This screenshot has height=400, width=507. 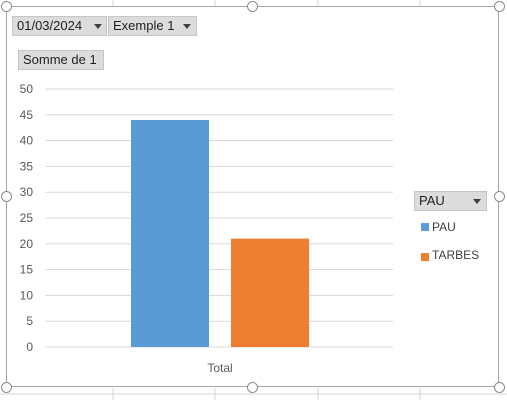 What do you see at coordinates (50, 25) in the screenshot?
I see `date-filter-label: 01/03/2024` at bounding box center [50, 25].